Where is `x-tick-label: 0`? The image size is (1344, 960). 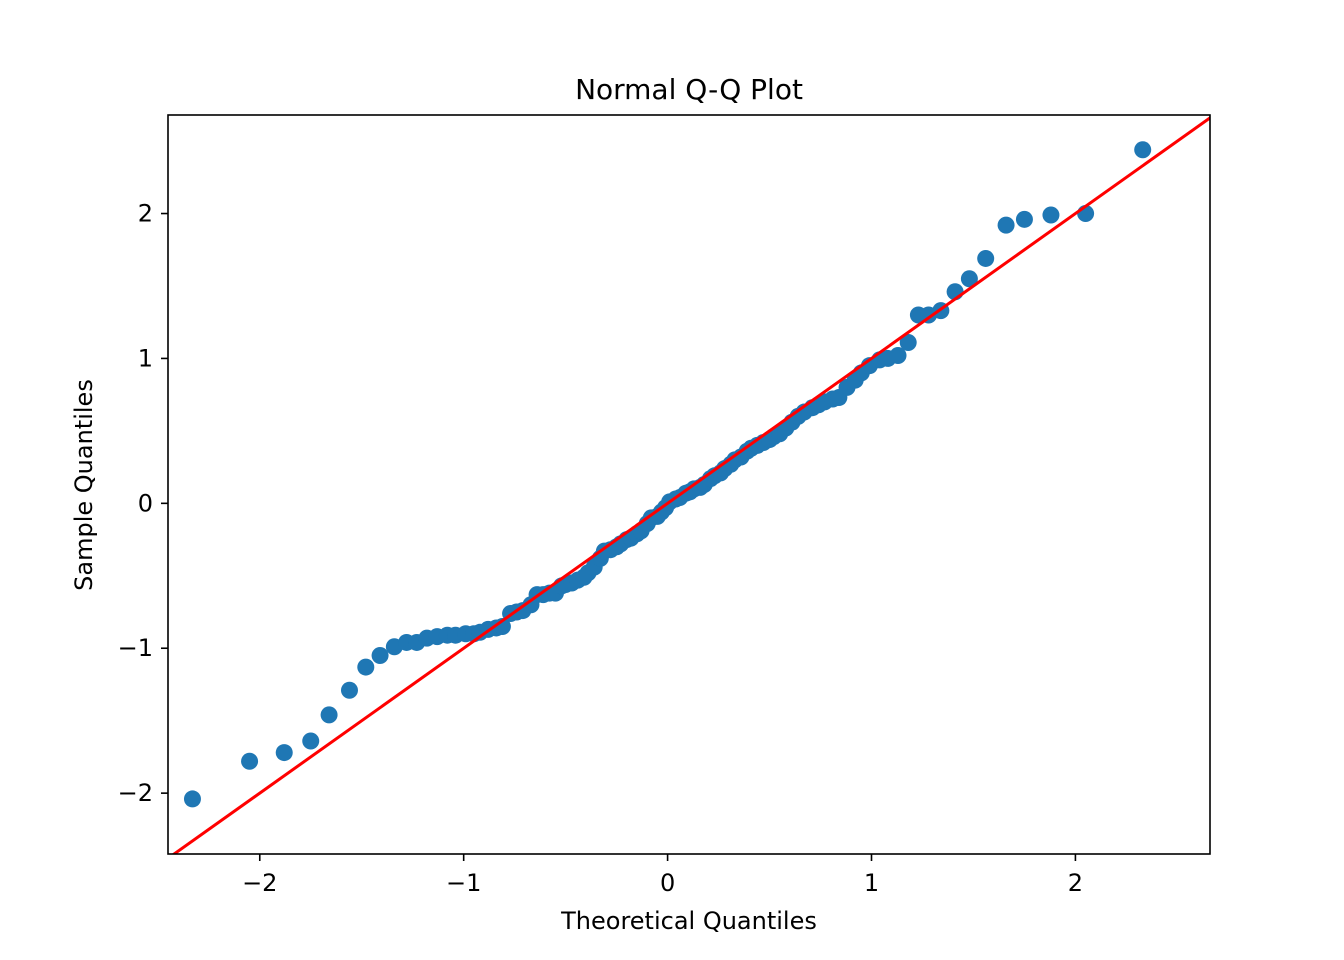
x-tick-label: 0 is located at coordinates (667, 883).